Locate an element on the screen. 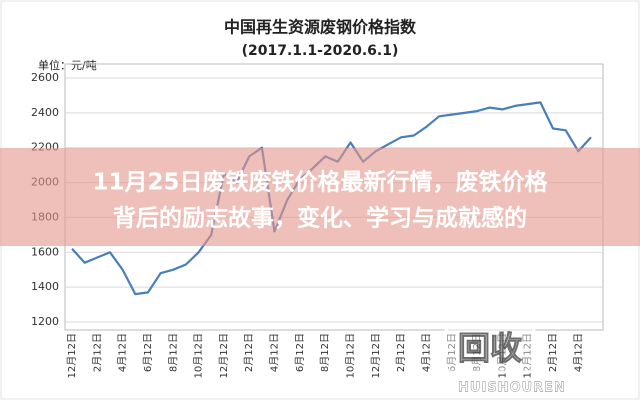 The height and width of the screenshot is (400, 640). y-axis-label: 单位：元/吨 is located at coordinates (67, 65).